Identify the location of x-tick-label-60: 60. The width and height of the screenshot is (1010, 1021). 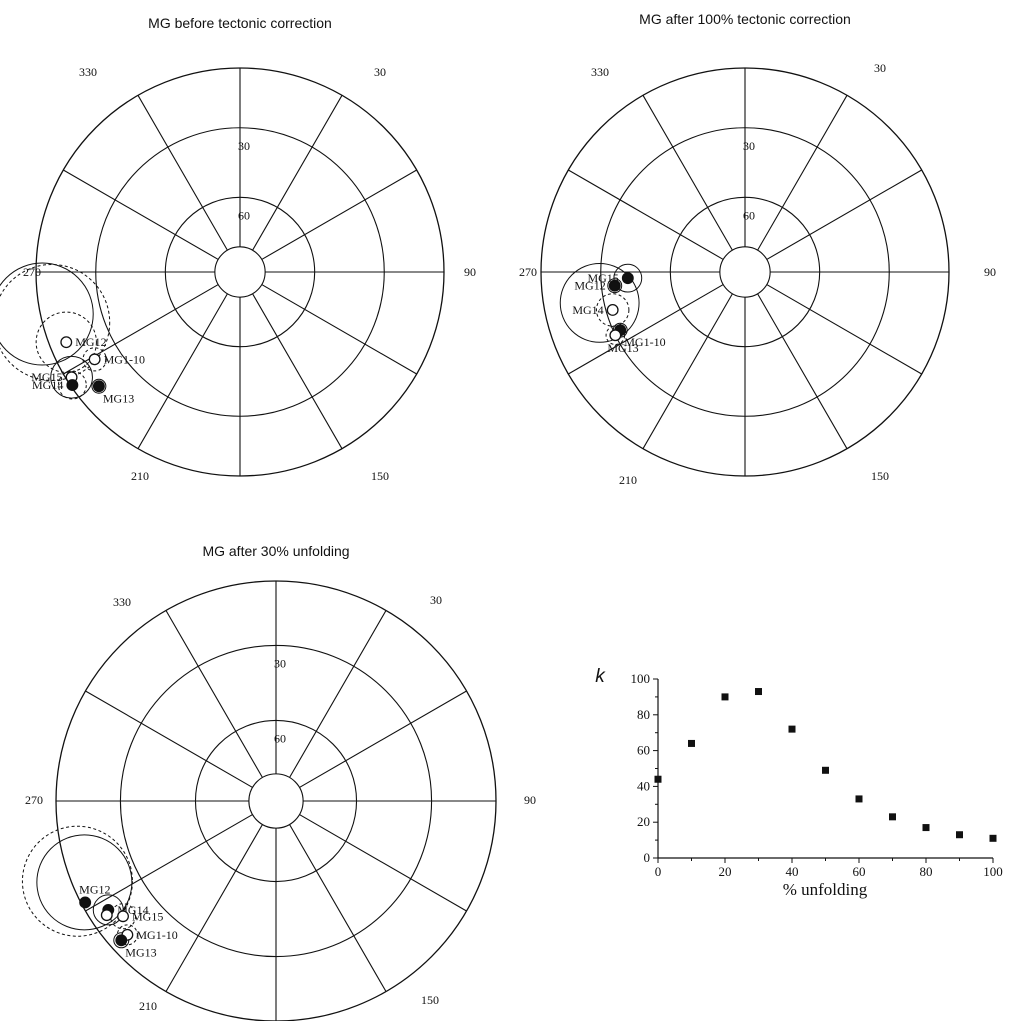
(859, 871).